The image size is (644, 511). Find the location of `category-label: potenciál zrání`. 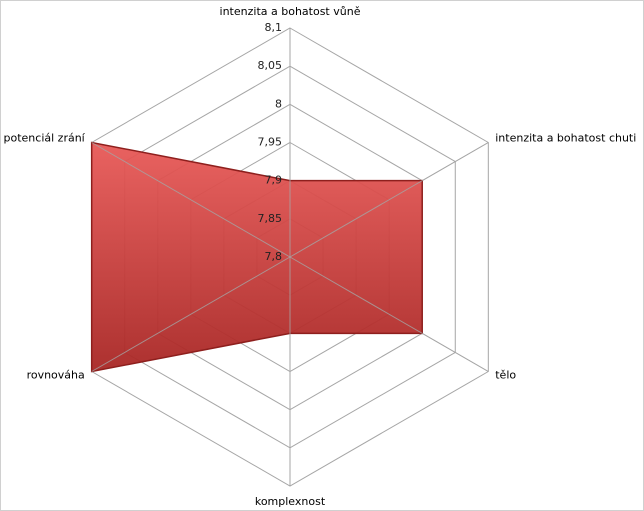

category-label: potenciál zrání is located at coordinates (45, 138).